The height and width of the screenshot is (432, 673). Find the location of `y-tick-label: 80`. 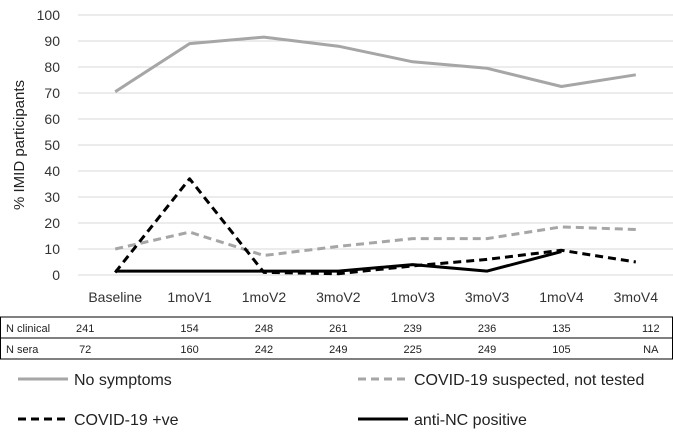

y-tick-label: 80 is located at coordinates (52, 67).